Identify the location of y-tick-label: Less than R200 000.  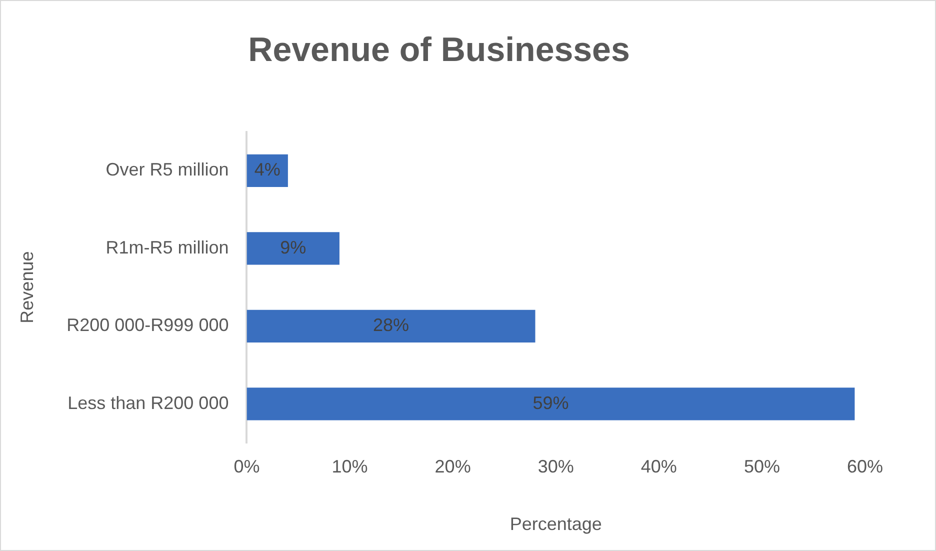
(148, 402).